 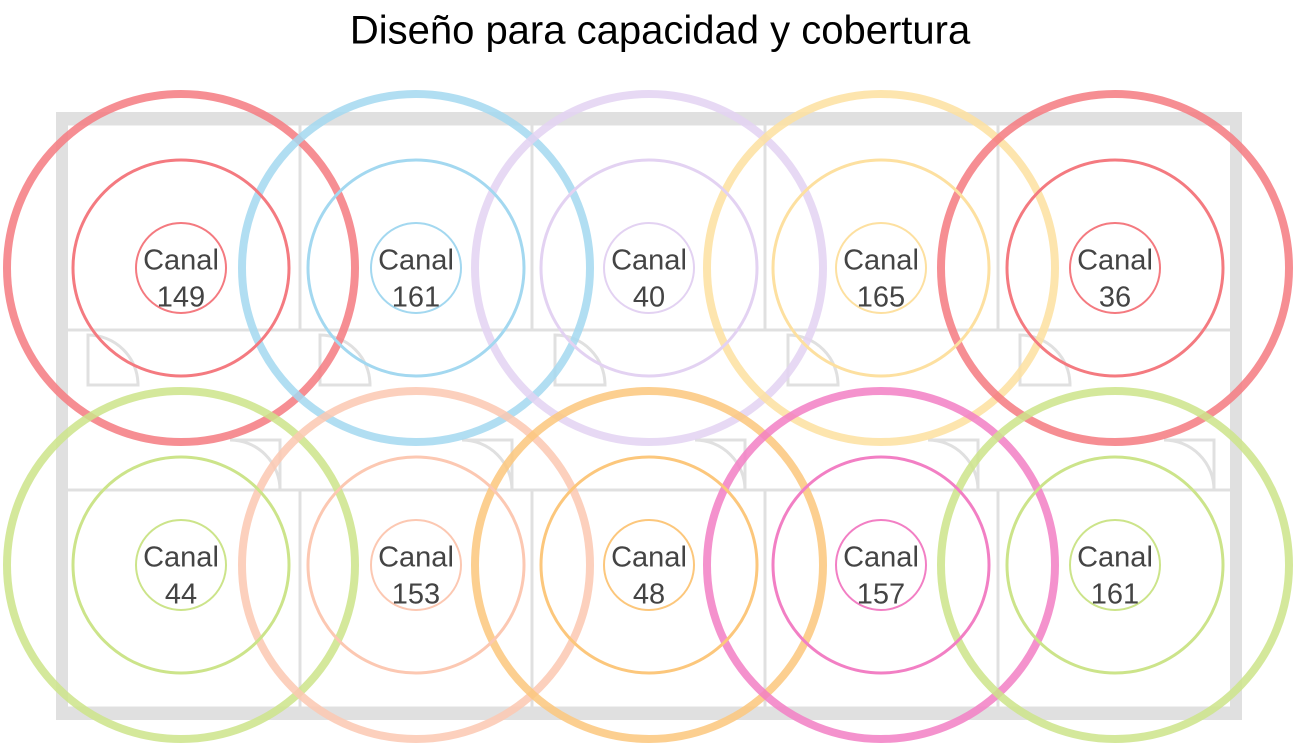 What do you see at coordinates (660, 31) in the screenshot?
I see `title: Diseño para capacidad y cobertura` at bounding box center [660, 31].